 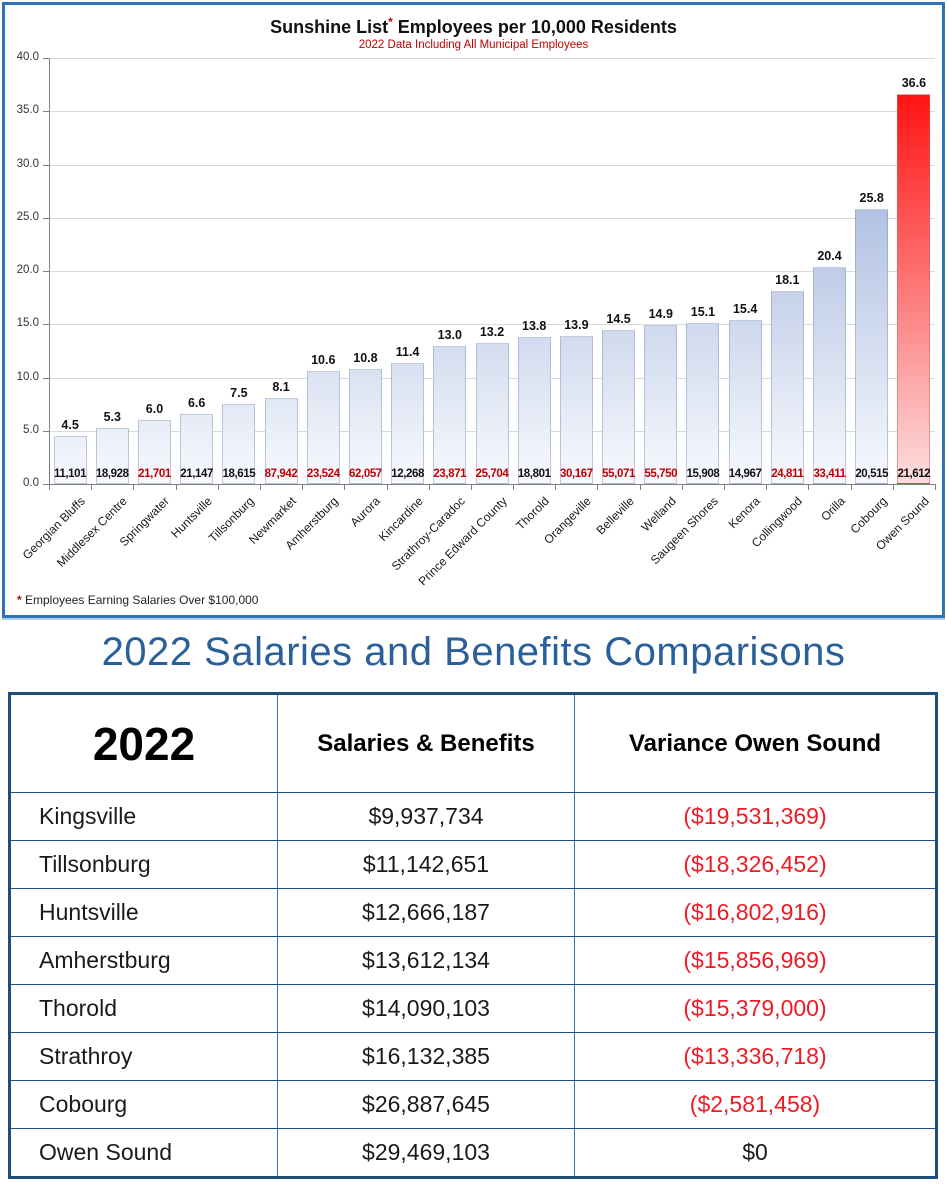 I want to click on y-axis-label: 0.0, so click(x=31, y=483).